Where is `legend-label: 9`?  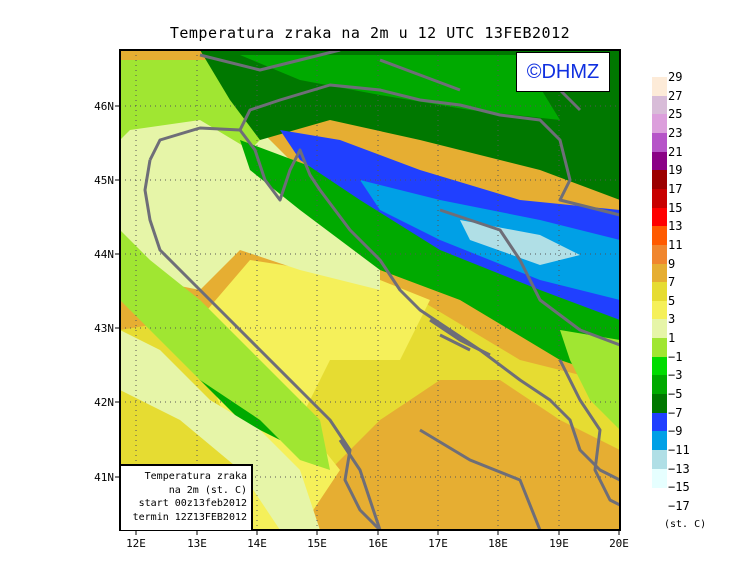
legend-label: 9 is located at coordinates (672, 263).